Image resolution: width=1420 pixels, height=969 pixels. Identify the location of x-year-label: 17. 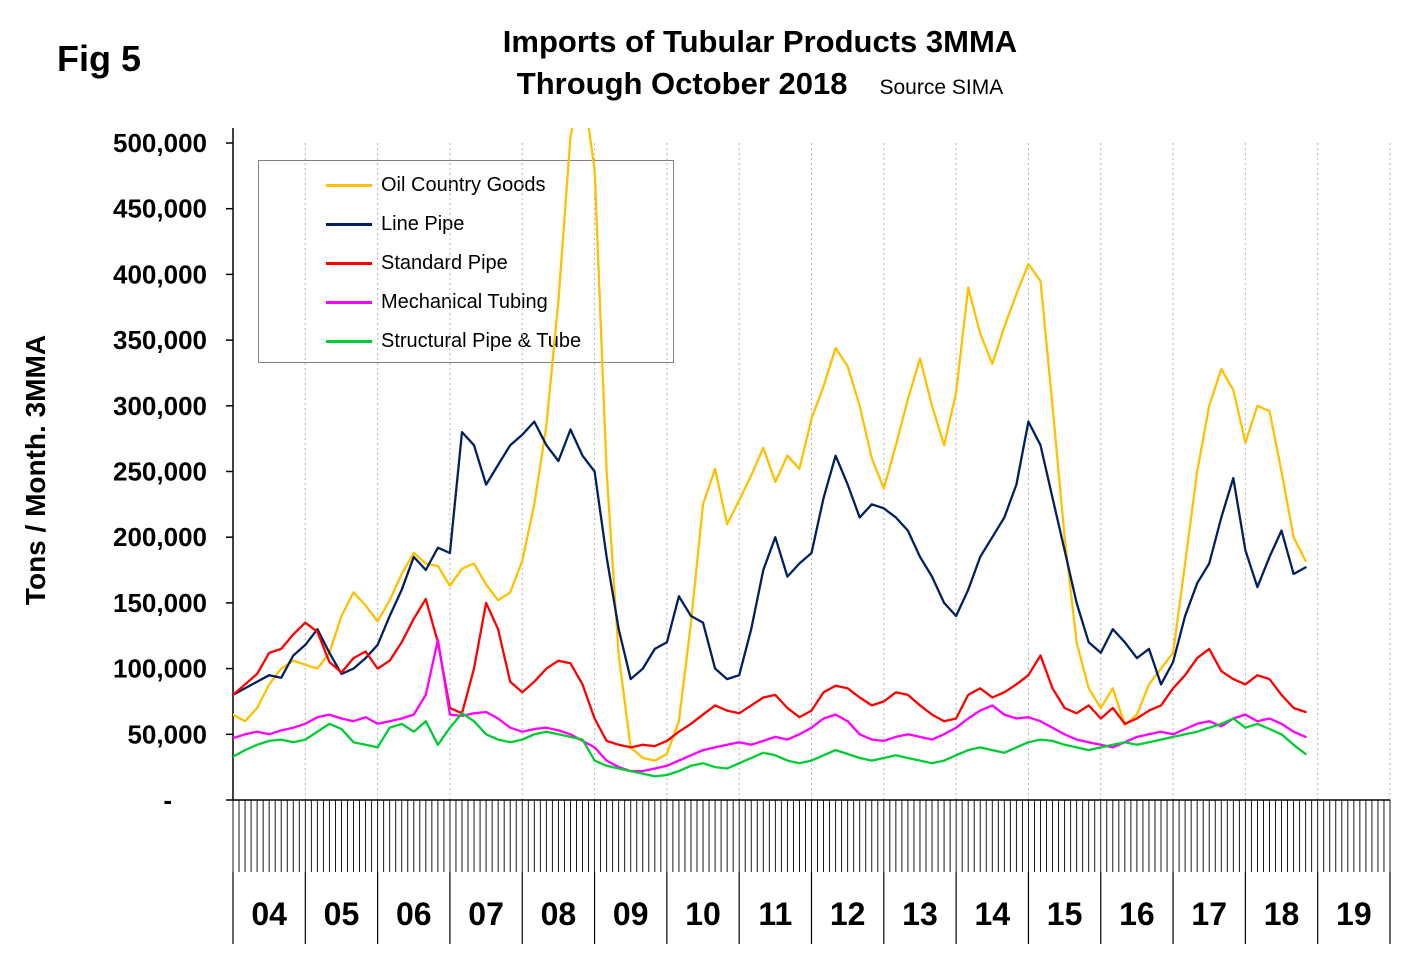
(1209, 914).